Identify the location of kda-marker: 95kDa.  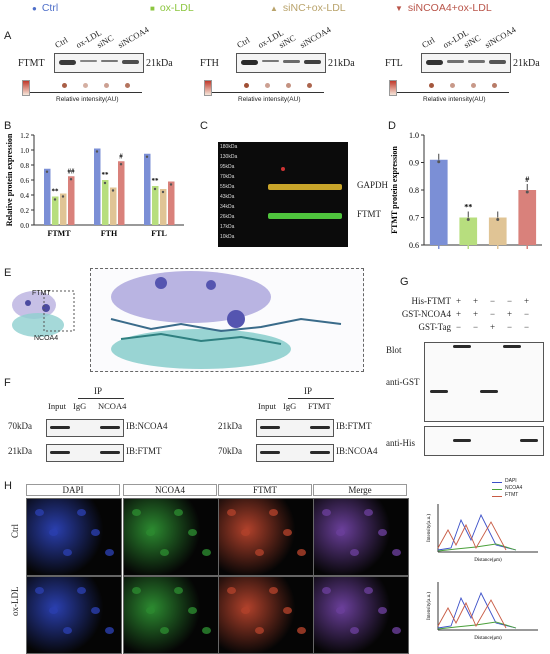
(227, 167).